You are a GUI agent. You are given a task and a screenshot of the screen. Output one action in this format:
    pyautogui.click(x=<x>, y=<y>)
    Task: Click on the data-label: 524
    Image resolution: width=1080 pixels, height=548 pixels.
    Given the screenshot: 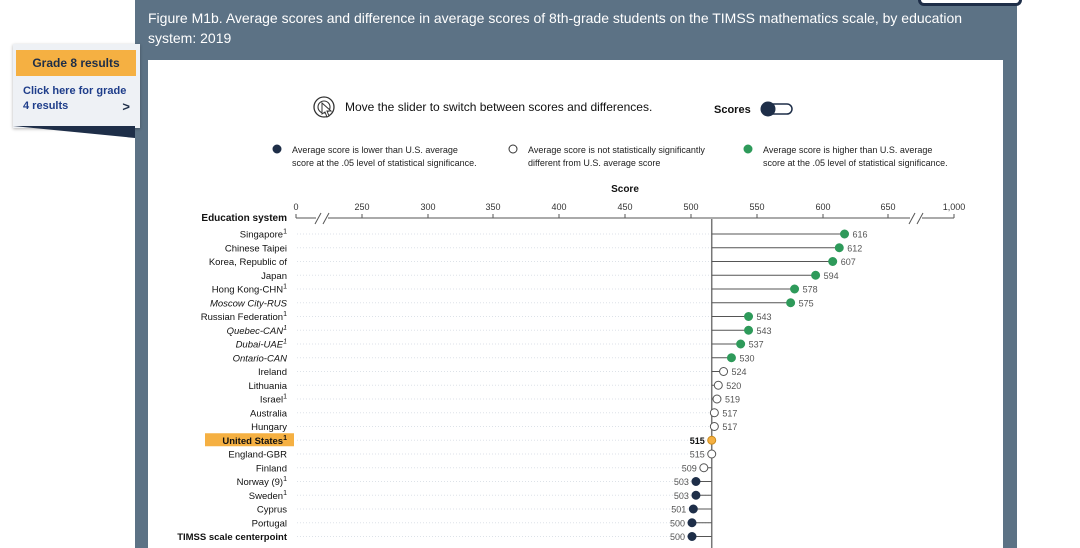 What is the action you would take?
    pyautogui.click(x=739, y=372)
    